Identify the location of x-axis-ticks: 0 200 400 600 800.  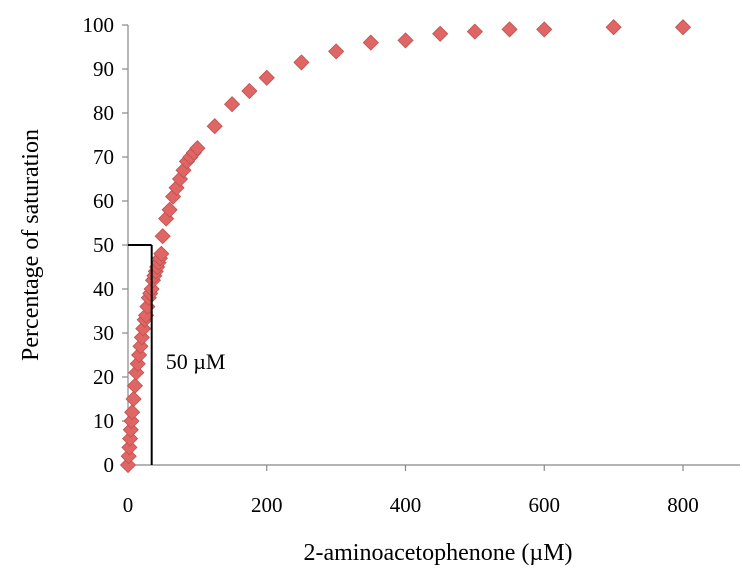
(411, 491).